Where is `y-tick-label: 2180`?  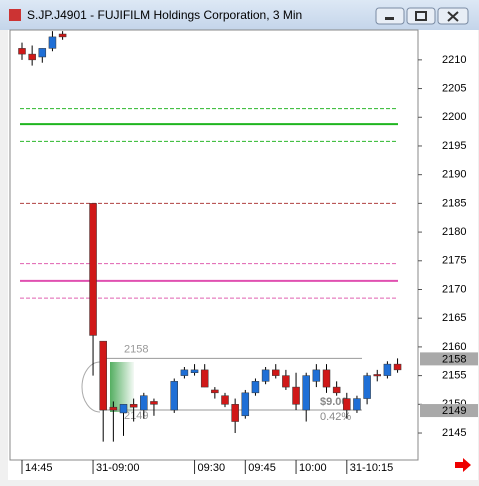 y-tick-label: 2180 is located at coordinates (454, 232).